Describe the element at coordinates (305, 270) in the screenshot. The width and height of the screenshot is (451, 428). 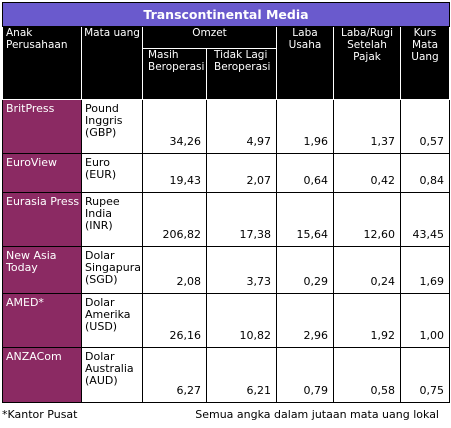
I see `operating-profit-cell: 0,29` at that location.